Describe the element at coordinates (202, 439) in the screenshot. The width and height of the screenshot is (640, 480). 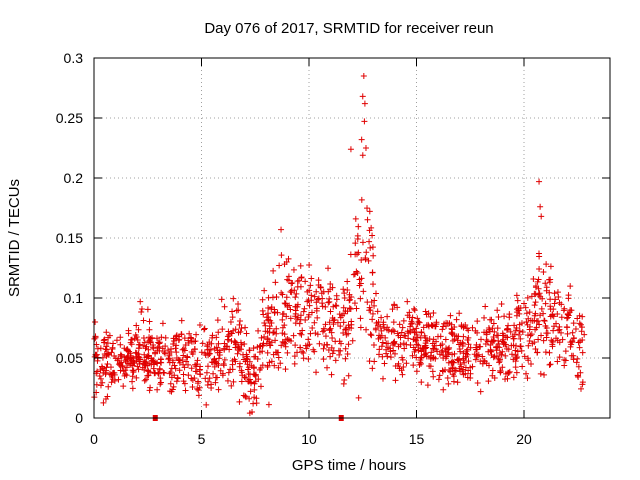
I see `x-tick-label: 5` at that location.